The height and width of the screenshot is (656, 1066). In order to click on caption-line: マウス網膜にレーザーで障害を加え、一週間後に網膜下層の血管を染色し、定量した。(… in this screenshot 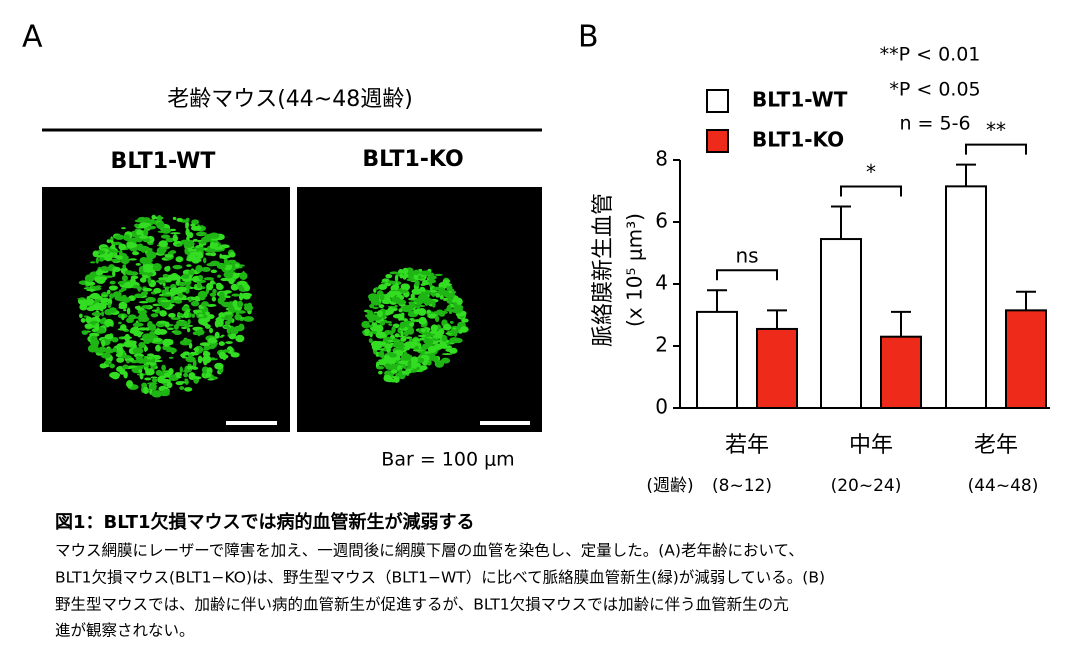, I will do `click(429, 551)`.